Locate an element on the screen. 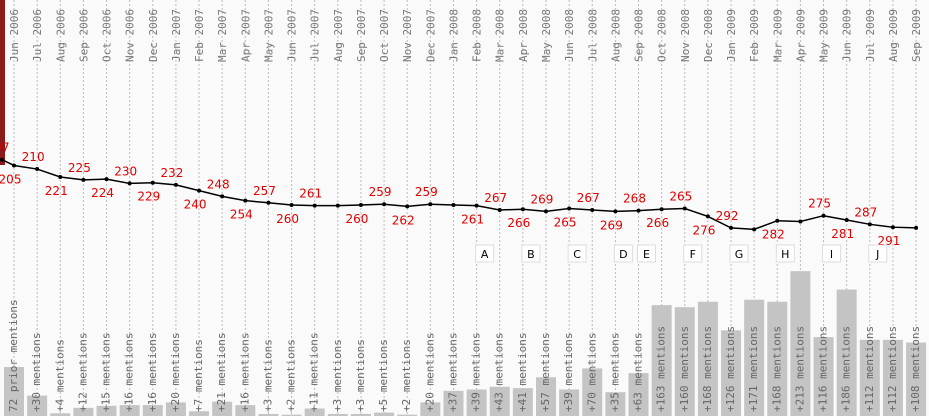 The width and height of the screenshot is (929, 416). rank-label: 265 is located at coordinates (680, 197).